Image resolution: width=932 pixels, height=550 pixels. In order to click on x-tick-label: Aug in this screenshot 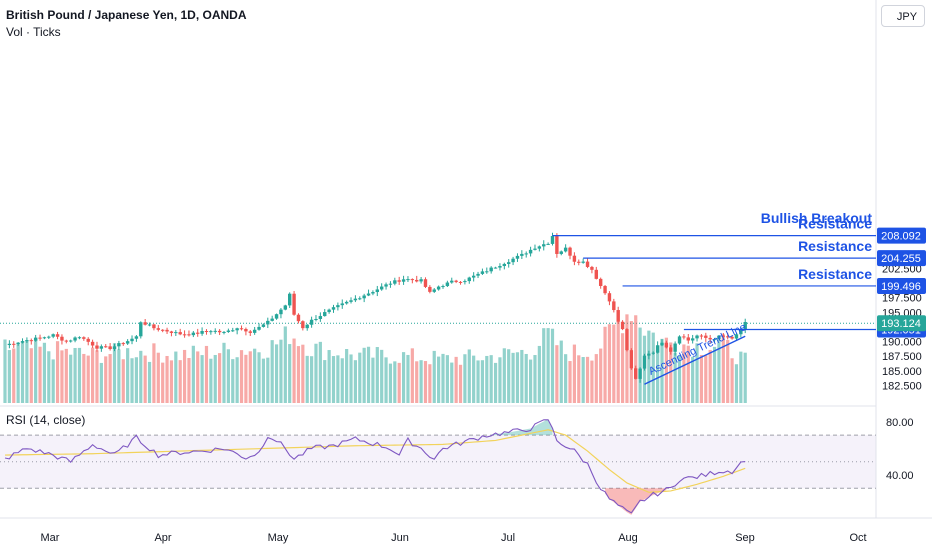, I will do `click(628, 538)`.